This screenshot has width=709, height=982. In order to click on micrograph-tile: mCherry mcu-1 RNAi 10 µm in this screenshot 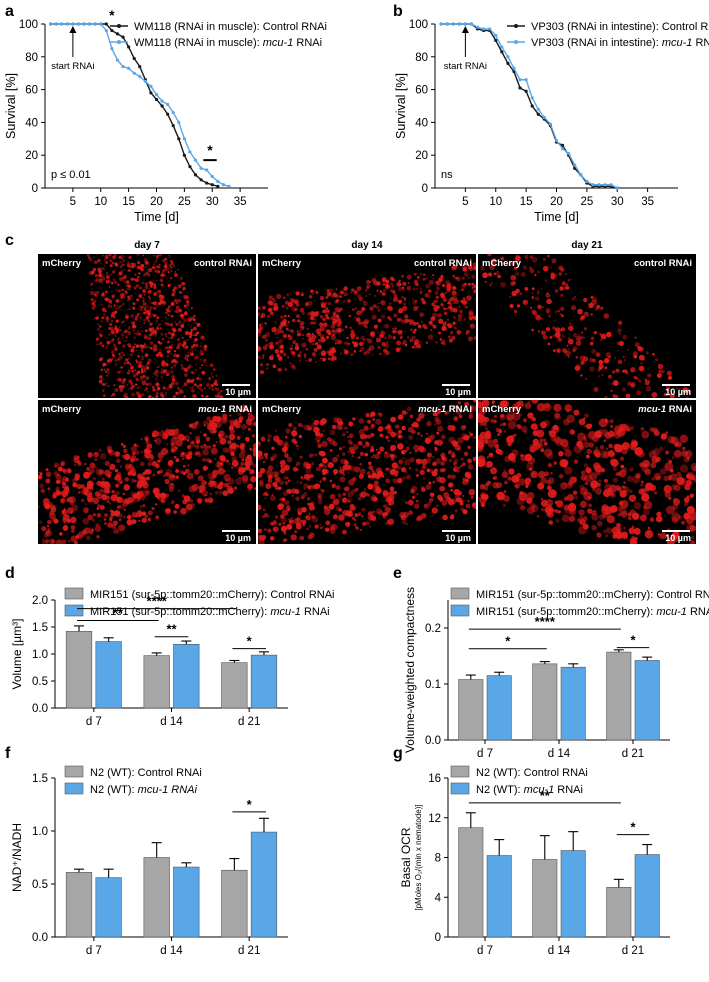, I will do `click(367, 472)`.